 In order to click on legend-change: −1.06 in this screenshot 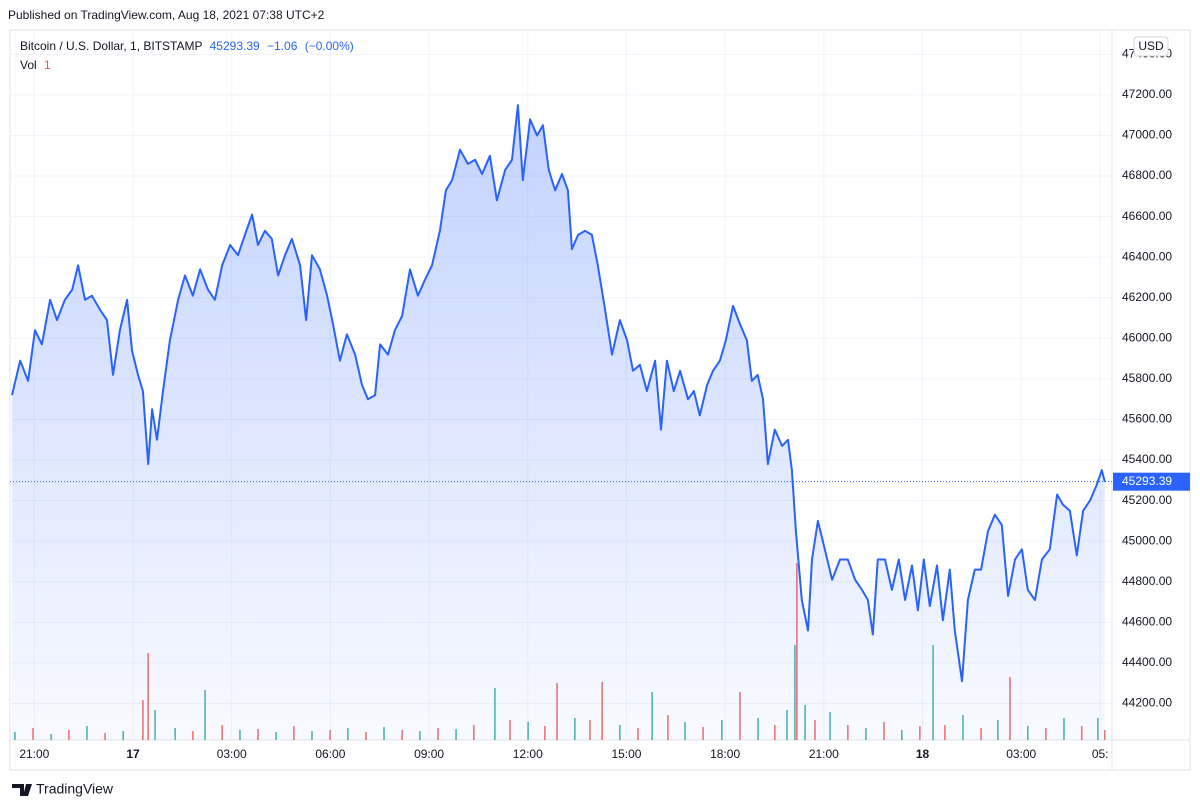, I will do `click(282, 46)`.